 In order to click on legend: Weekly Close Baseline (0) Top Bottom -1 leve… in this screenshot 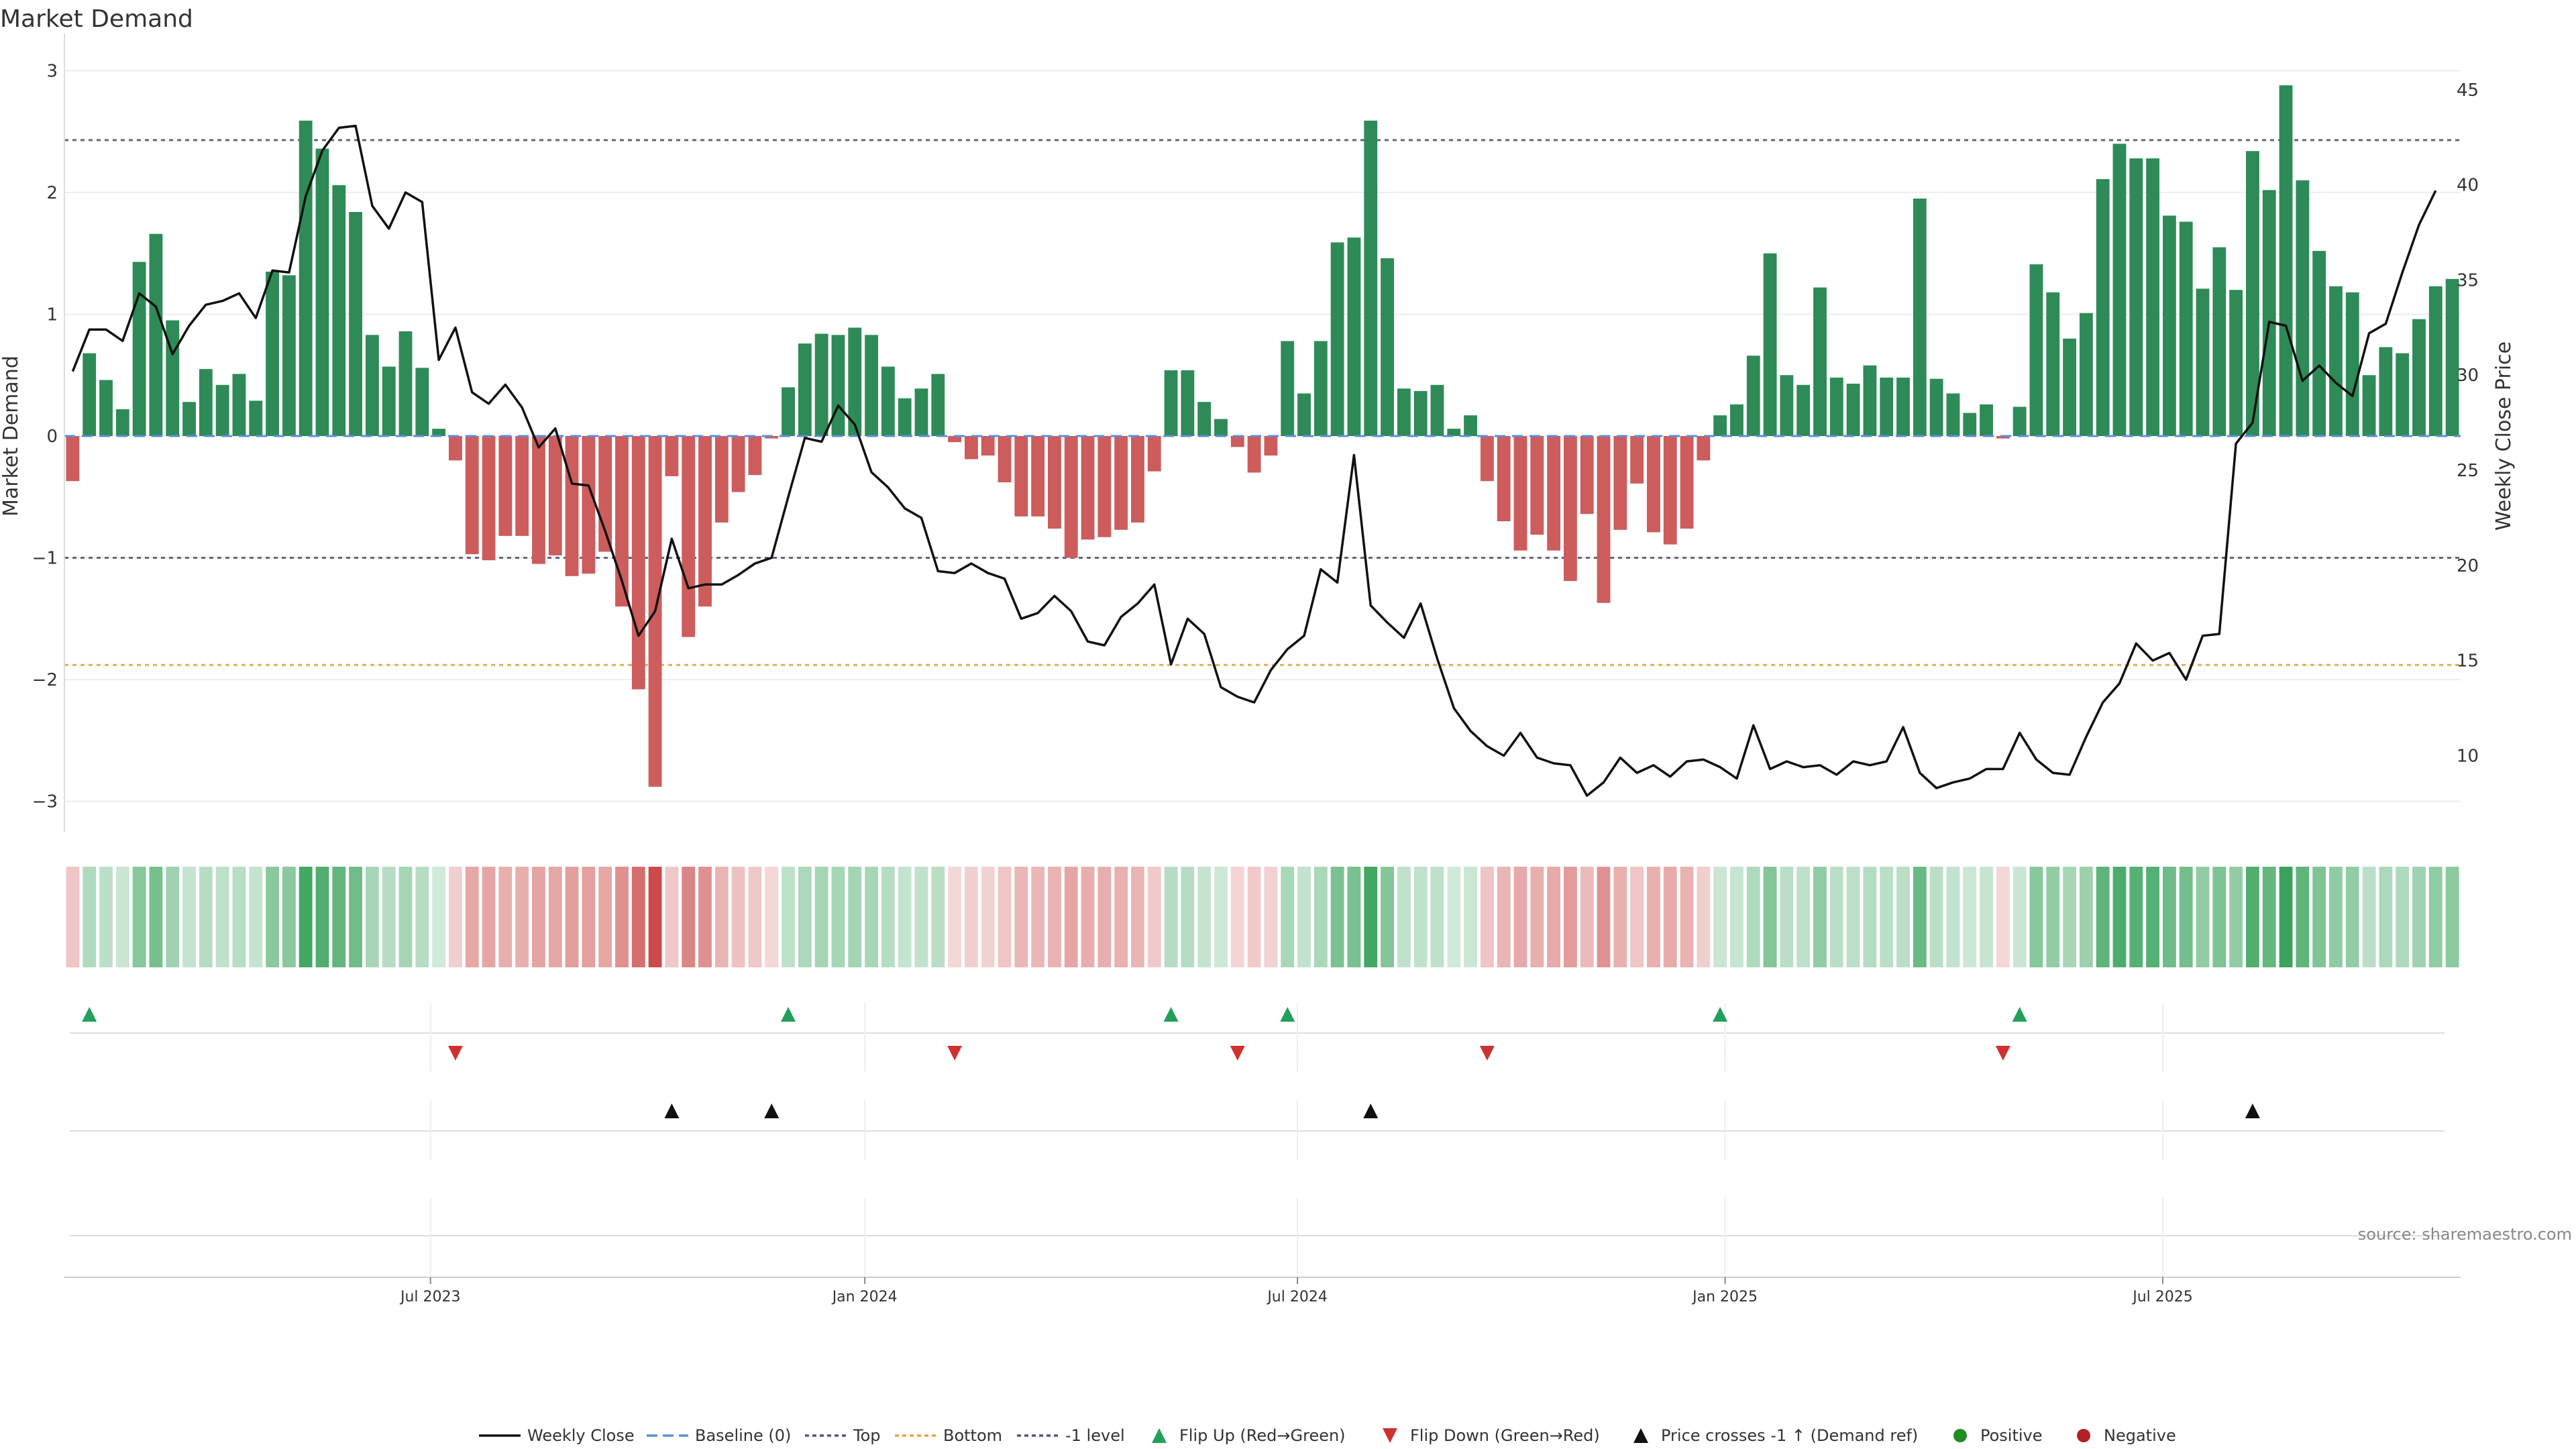, I will do `click(1327, 1435)`.